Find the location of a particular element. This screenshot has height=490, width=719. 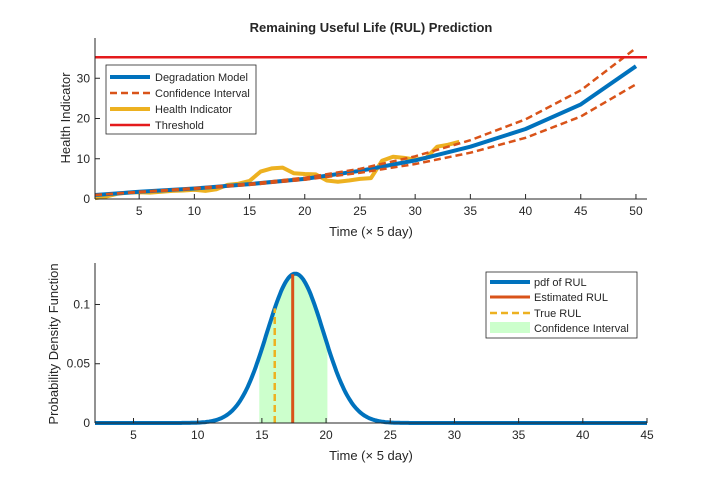

legend-label-true-rul: True RUL is located at coordinates (557, 314).